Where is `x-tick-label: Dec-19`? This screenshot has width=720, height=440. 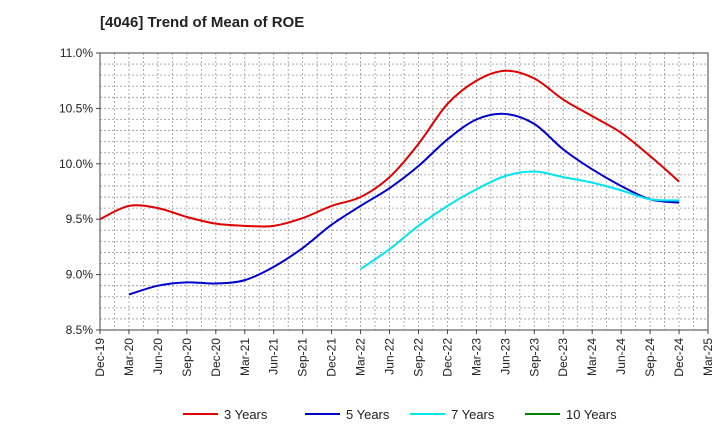 x-tick-label: Dec-19 is located at coordinates (100, 357).